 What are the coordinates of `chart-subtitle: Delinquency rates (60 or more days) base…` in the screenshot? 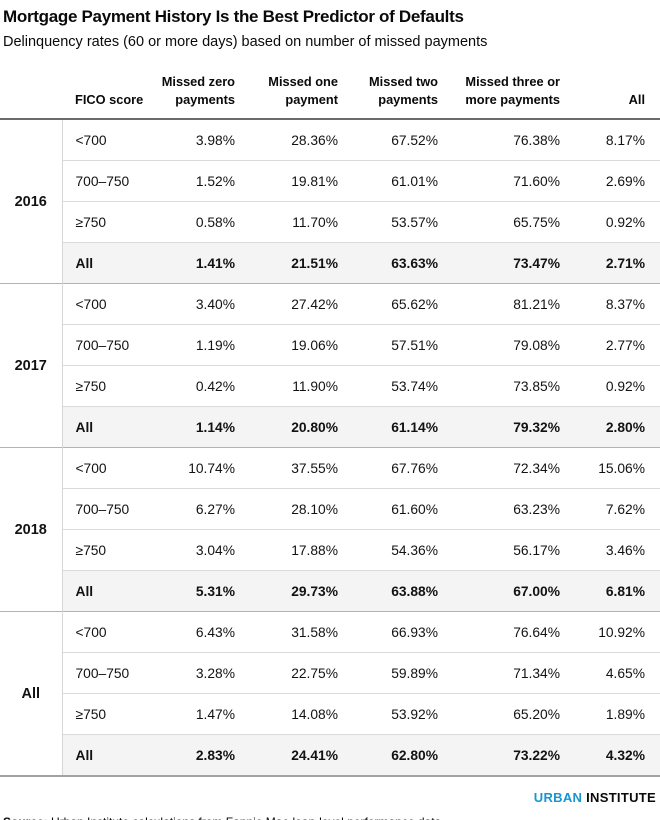 It's located at (245, 42).